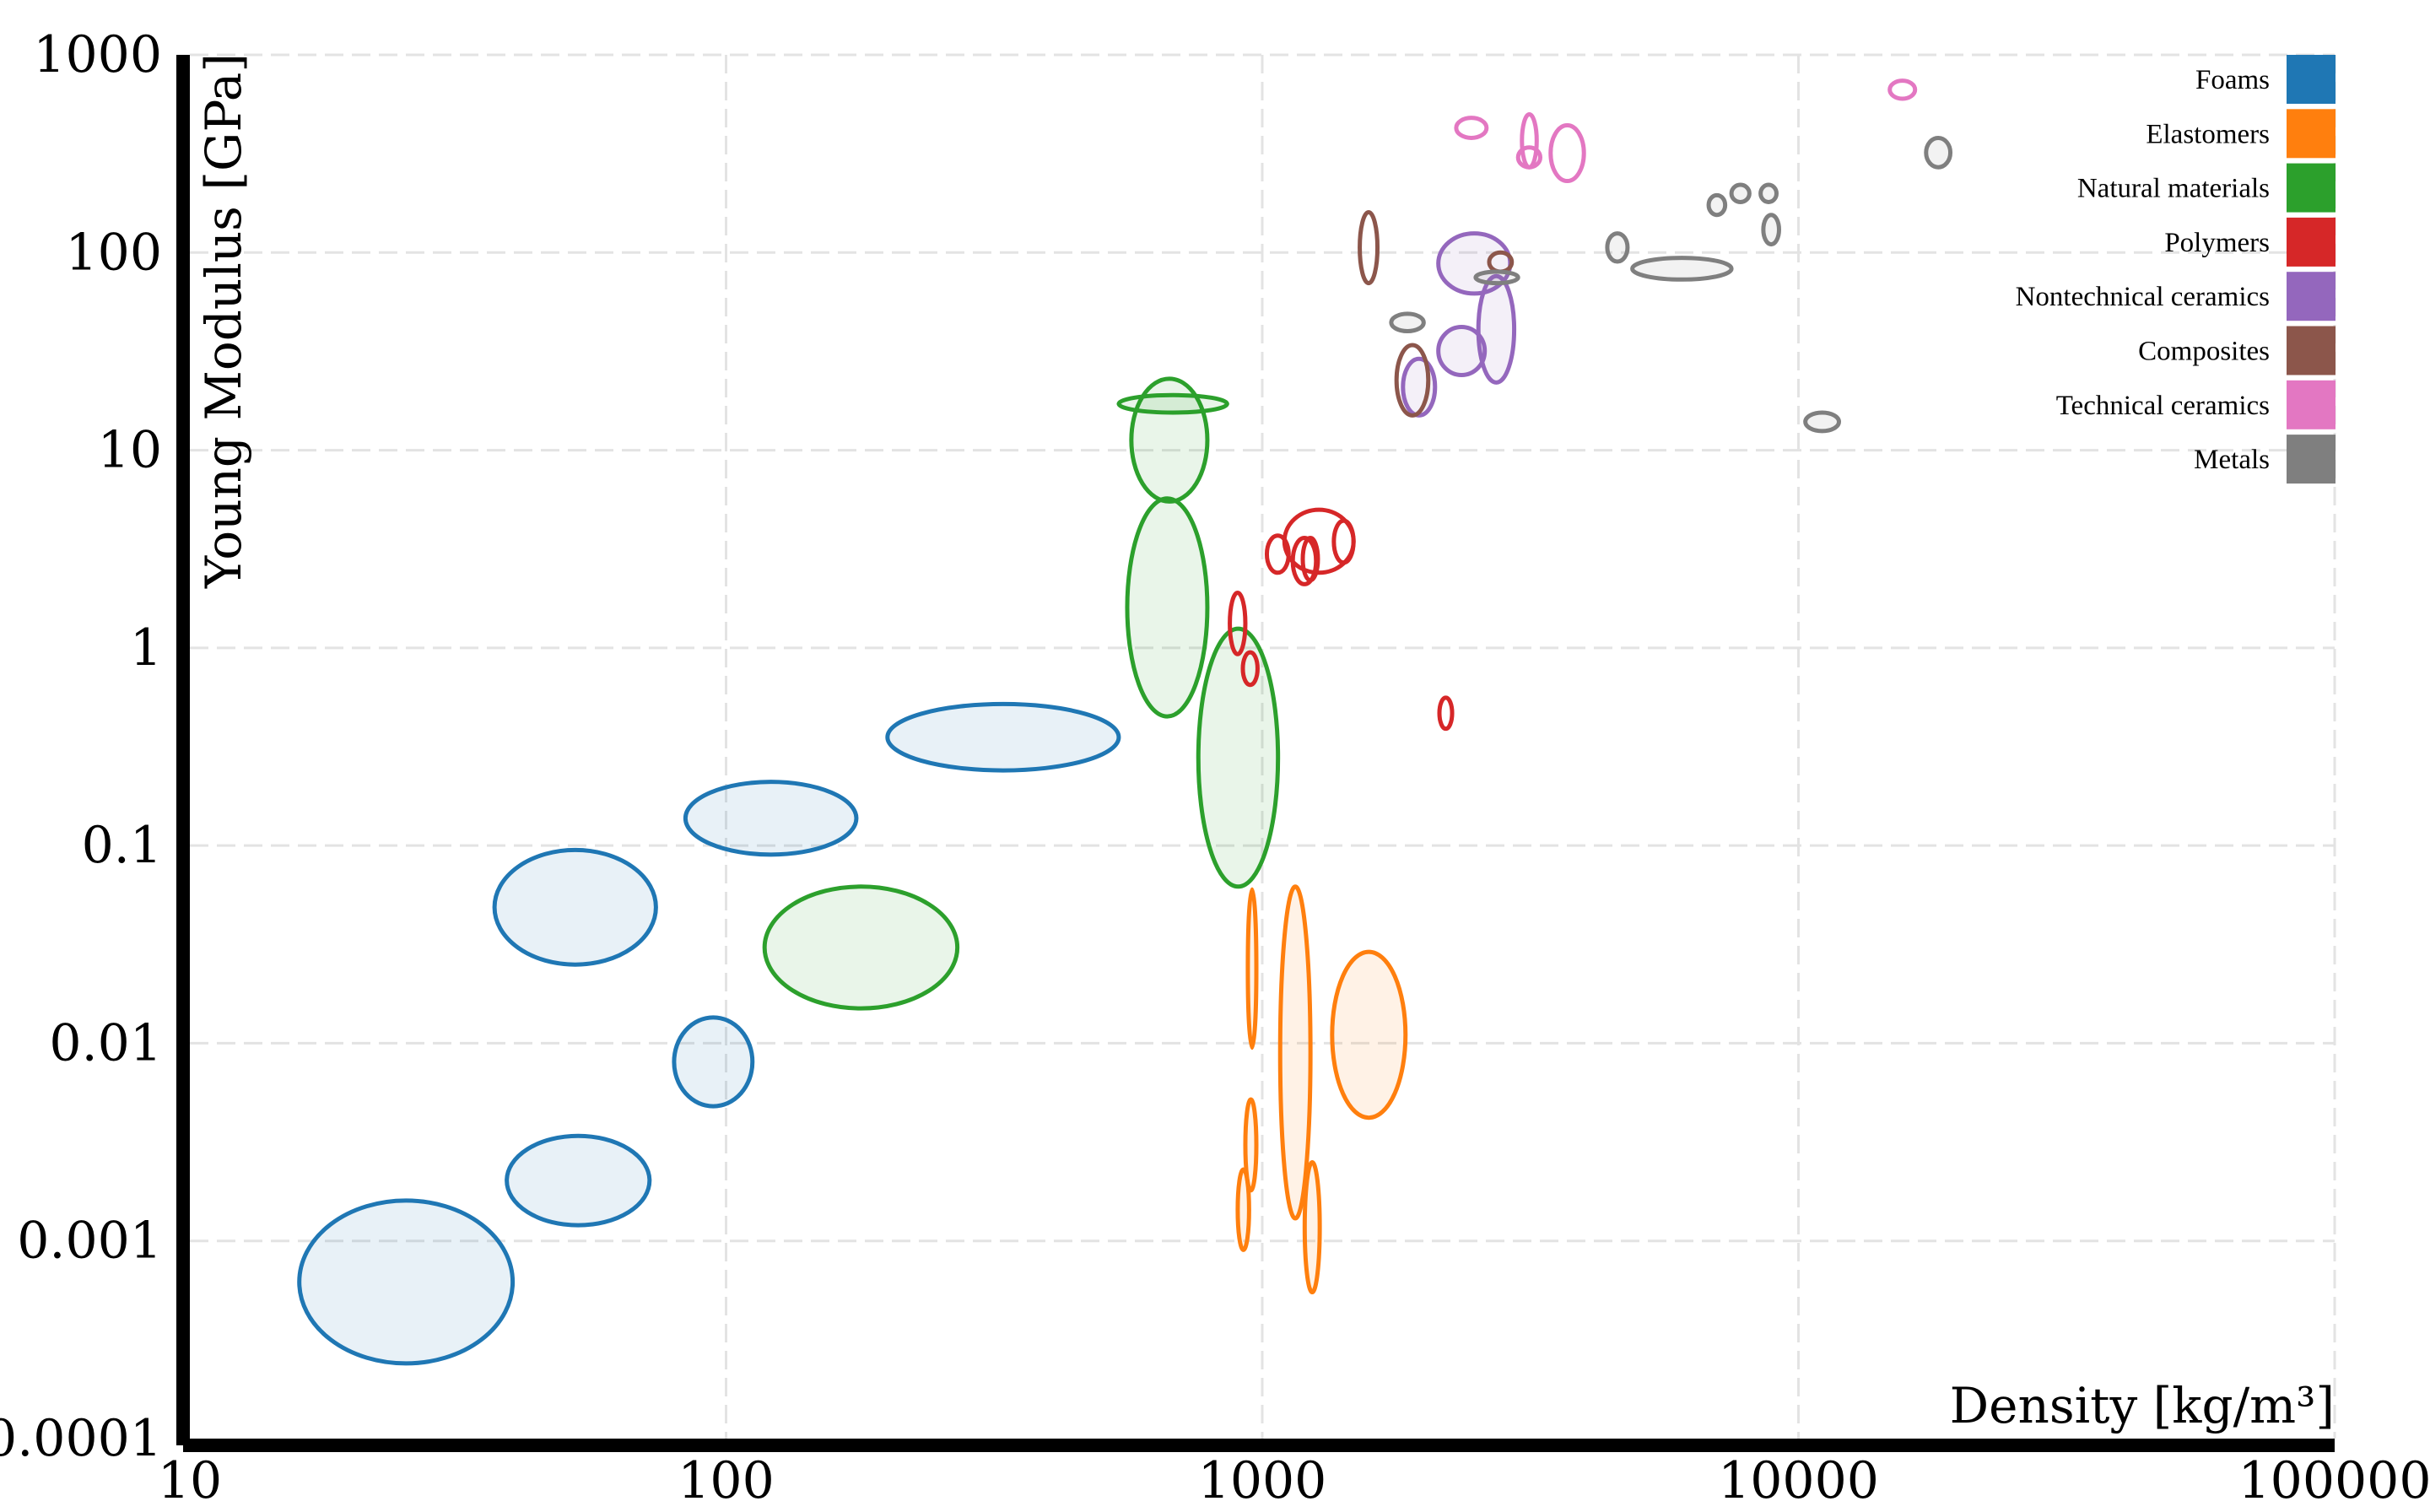  What do you see at coordinates (89, 1241) in the screenshot?
I see `y-tick-label: 0.001` at bounding box center [89, 1241].